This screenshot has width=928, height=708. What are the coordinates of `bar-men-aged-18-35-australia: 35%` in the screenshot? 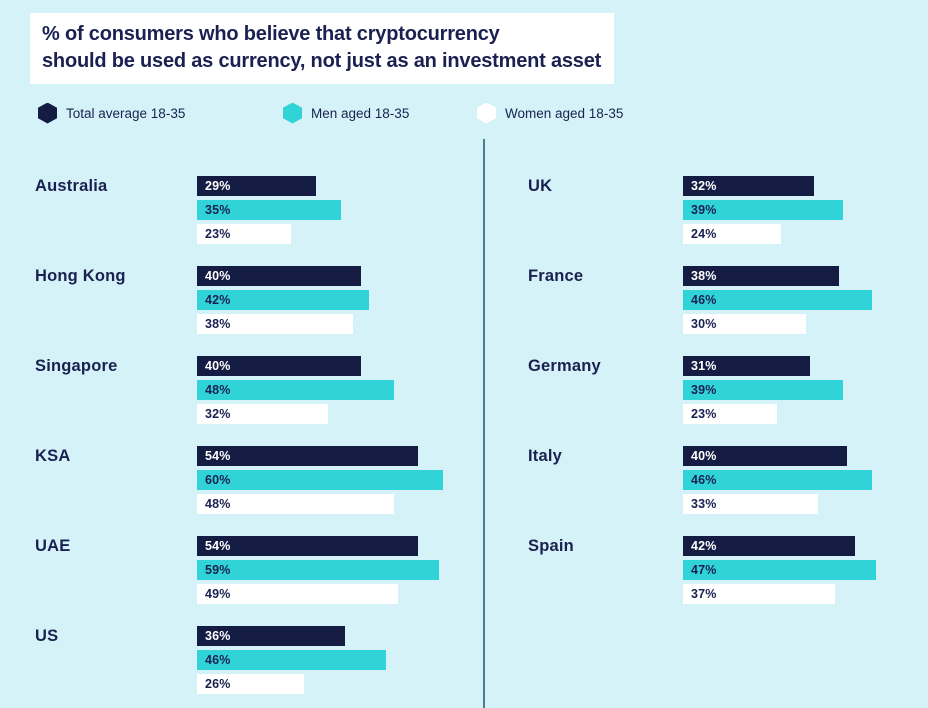 It's located at (269, 210).